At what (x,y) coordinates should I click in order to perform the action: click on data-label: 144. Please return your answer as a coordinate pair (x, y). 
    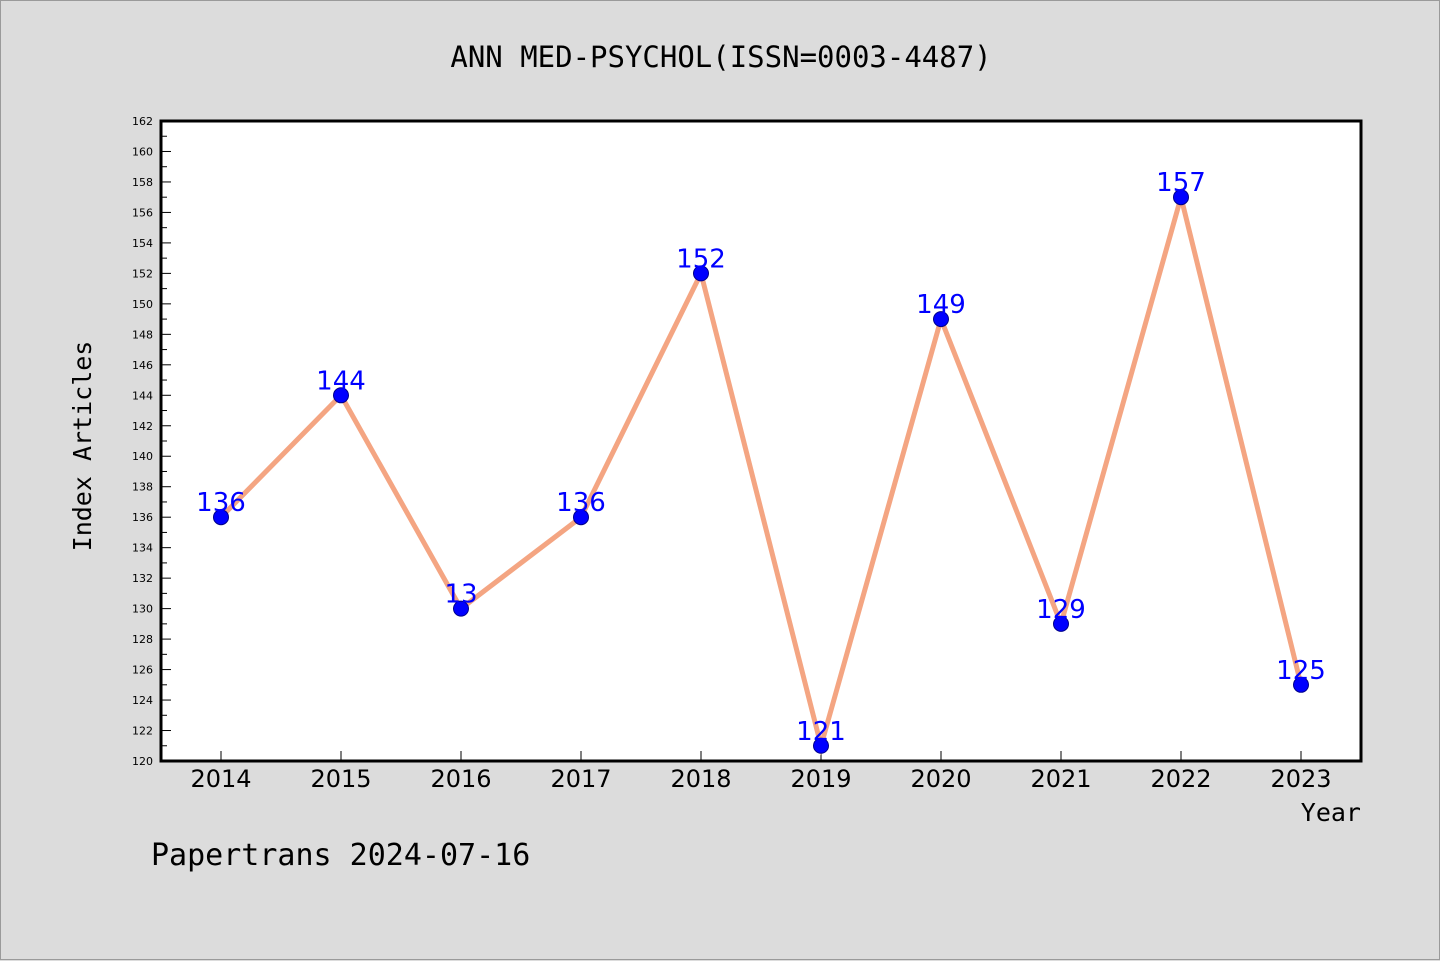
    Looking at the image, I should click on (341, 381).